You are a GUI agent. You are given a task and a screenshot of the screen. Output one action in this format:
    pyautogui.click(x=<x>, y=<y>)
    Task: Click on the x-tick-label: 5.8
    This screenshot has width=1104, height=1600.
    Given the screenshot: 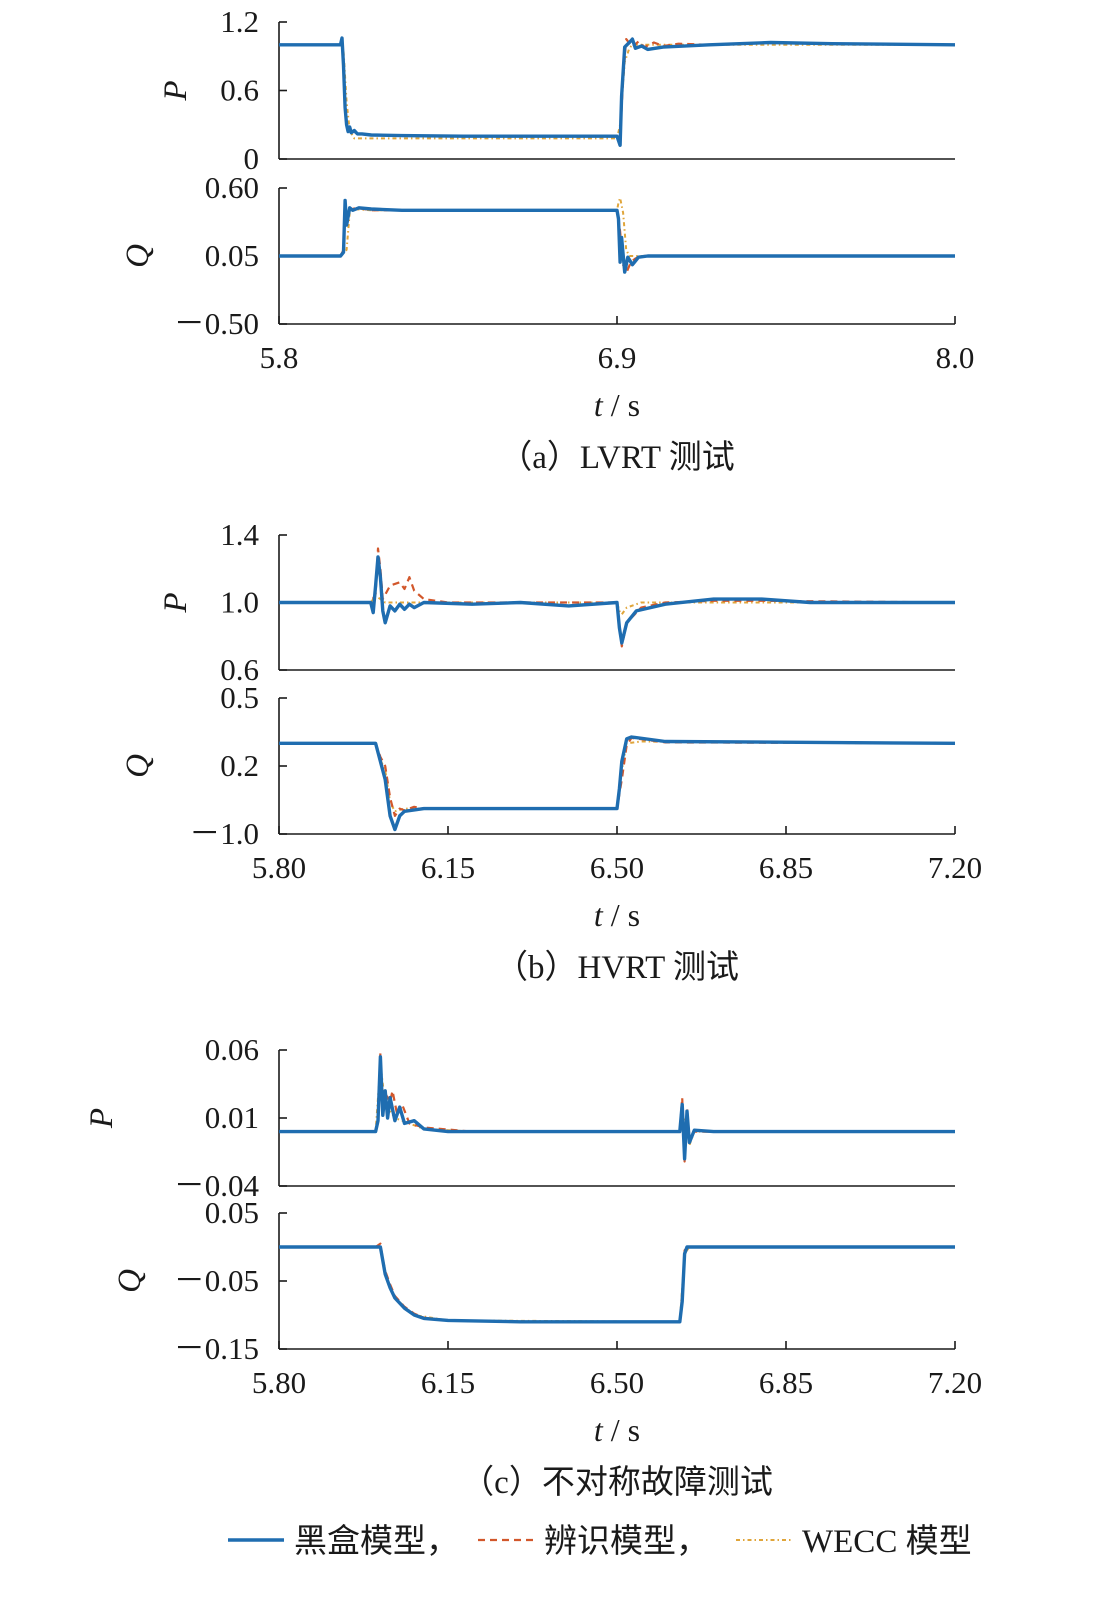 What is the action you would take?
    pyautogui.click(x=279, y=357)
    